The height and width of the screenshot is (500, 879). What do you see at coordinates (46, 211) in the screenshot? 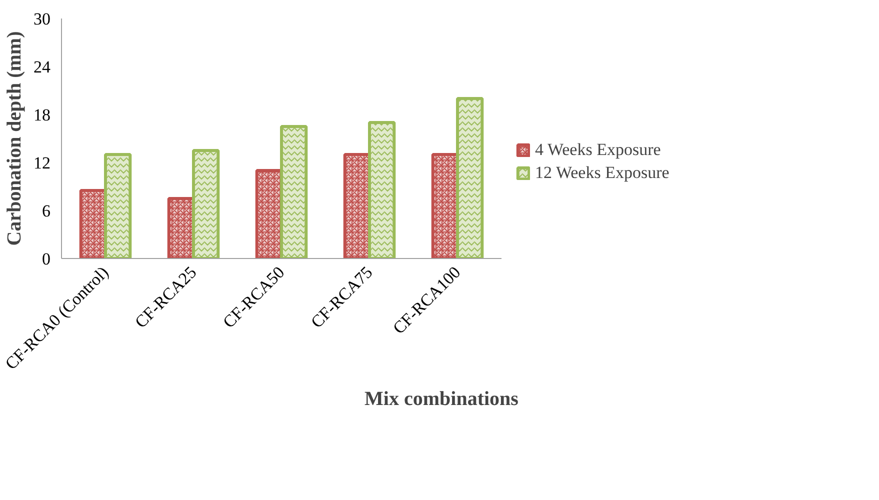
I see `y-tick-label: 6` at bounding box center [46, 211].